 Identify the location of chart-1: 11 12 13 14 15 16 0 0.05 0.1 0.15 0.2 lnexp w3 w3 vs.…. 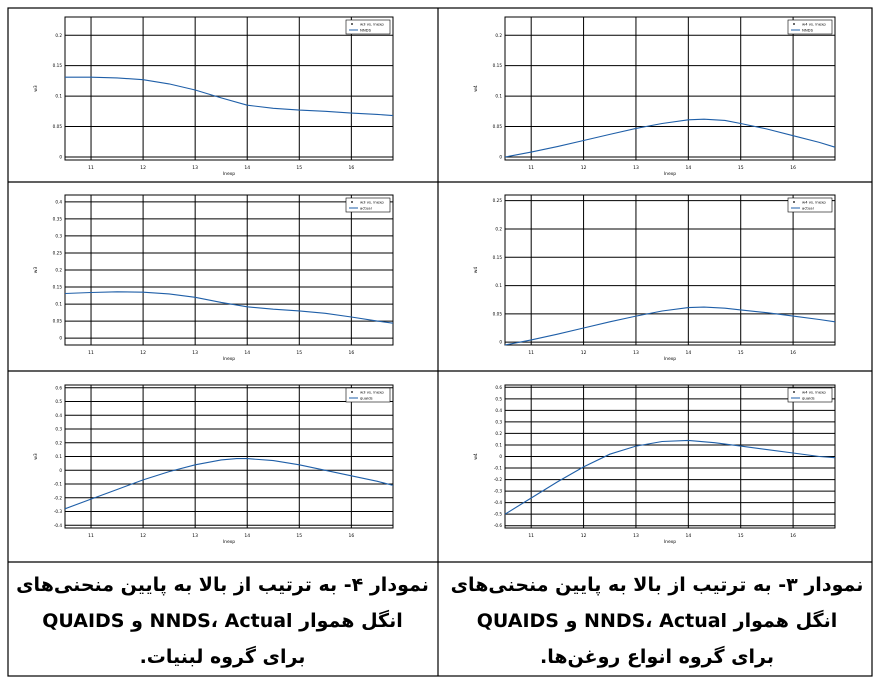
(213, 96).